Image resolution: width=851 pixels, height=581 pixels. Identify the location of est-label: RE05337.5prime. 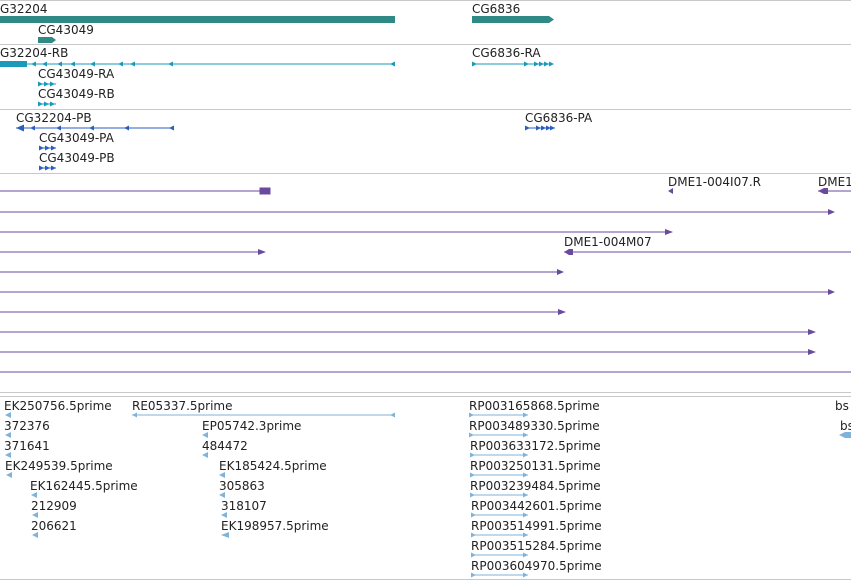
(182, 406).